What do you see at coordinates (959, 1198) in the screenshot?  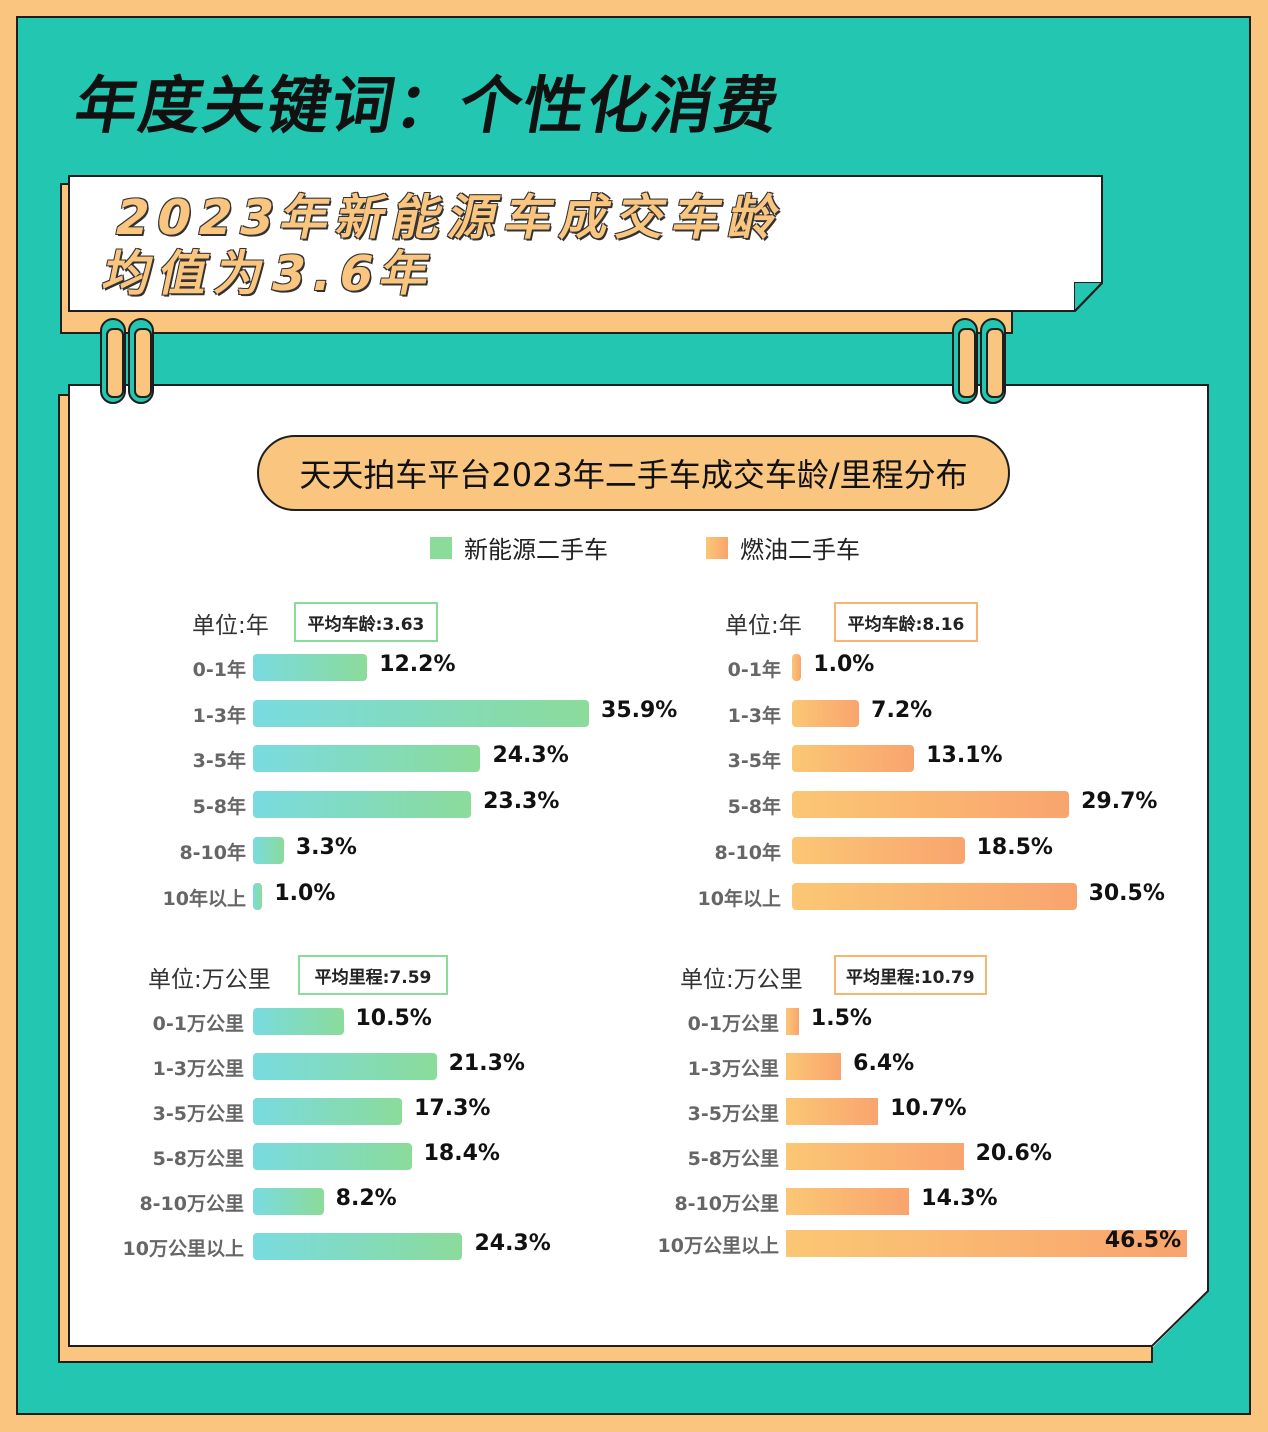 I see `value-label: 14.3%` at bounding box center [959, 1198].